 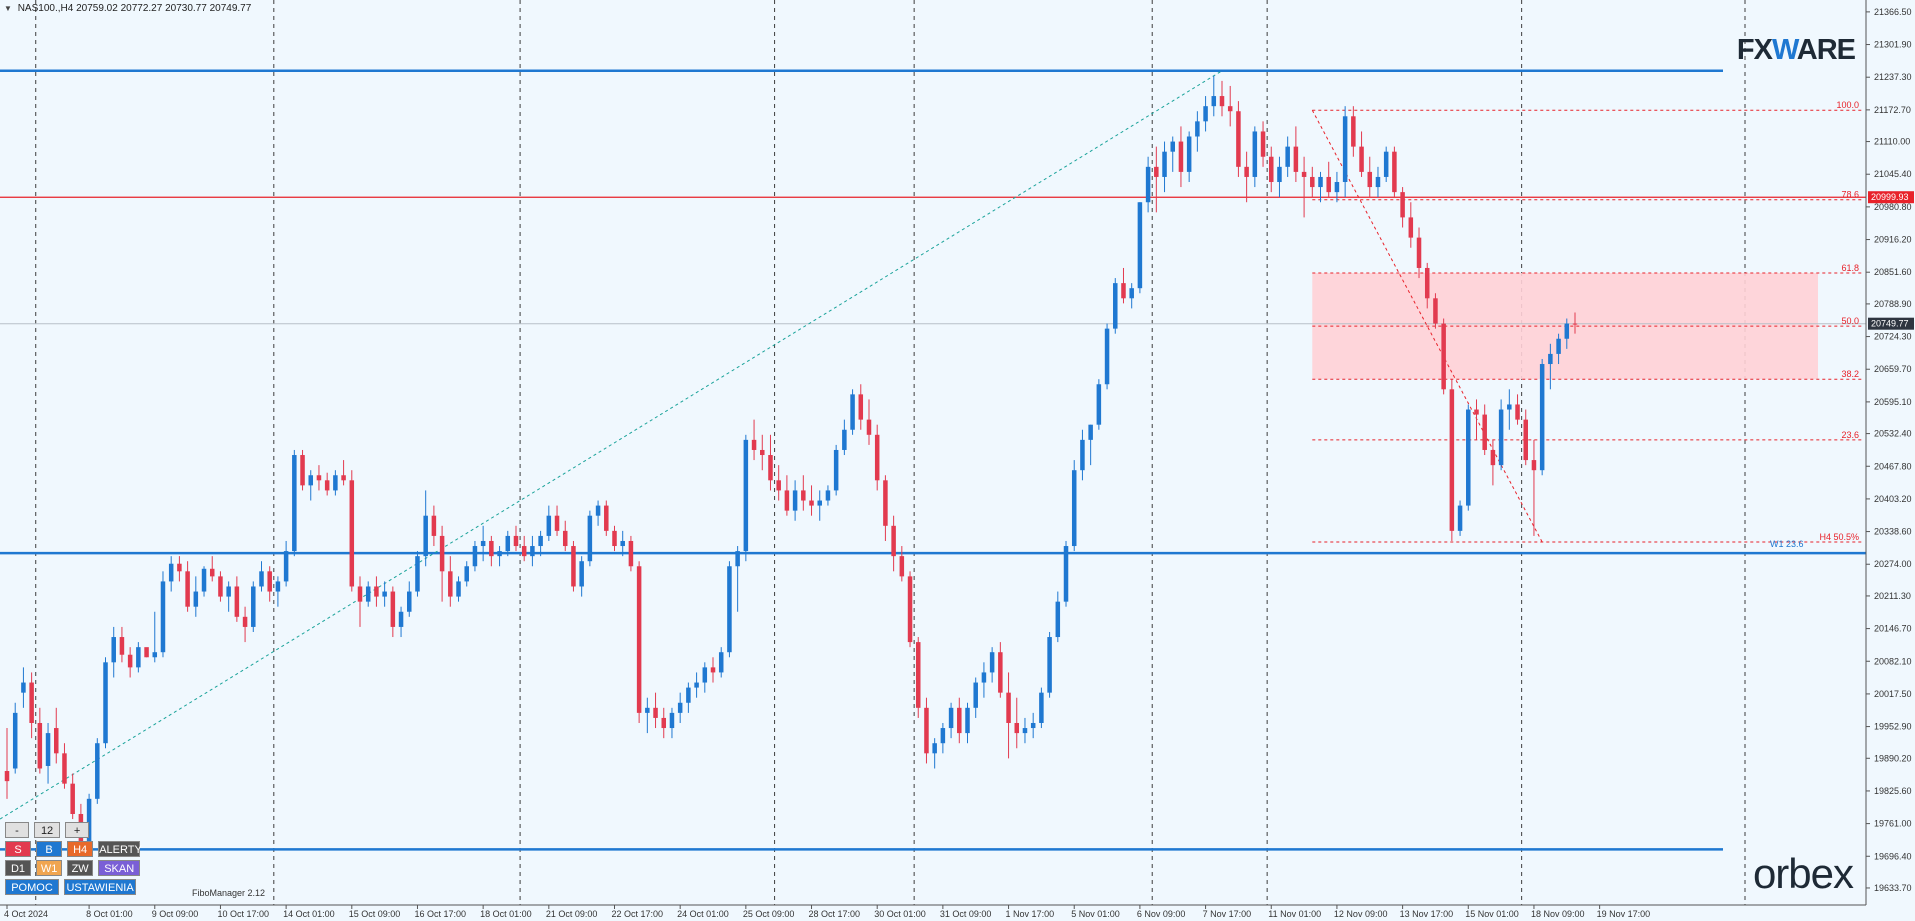 I want to click on ohlc-close: 20749.77, so click(x=230, y=8).